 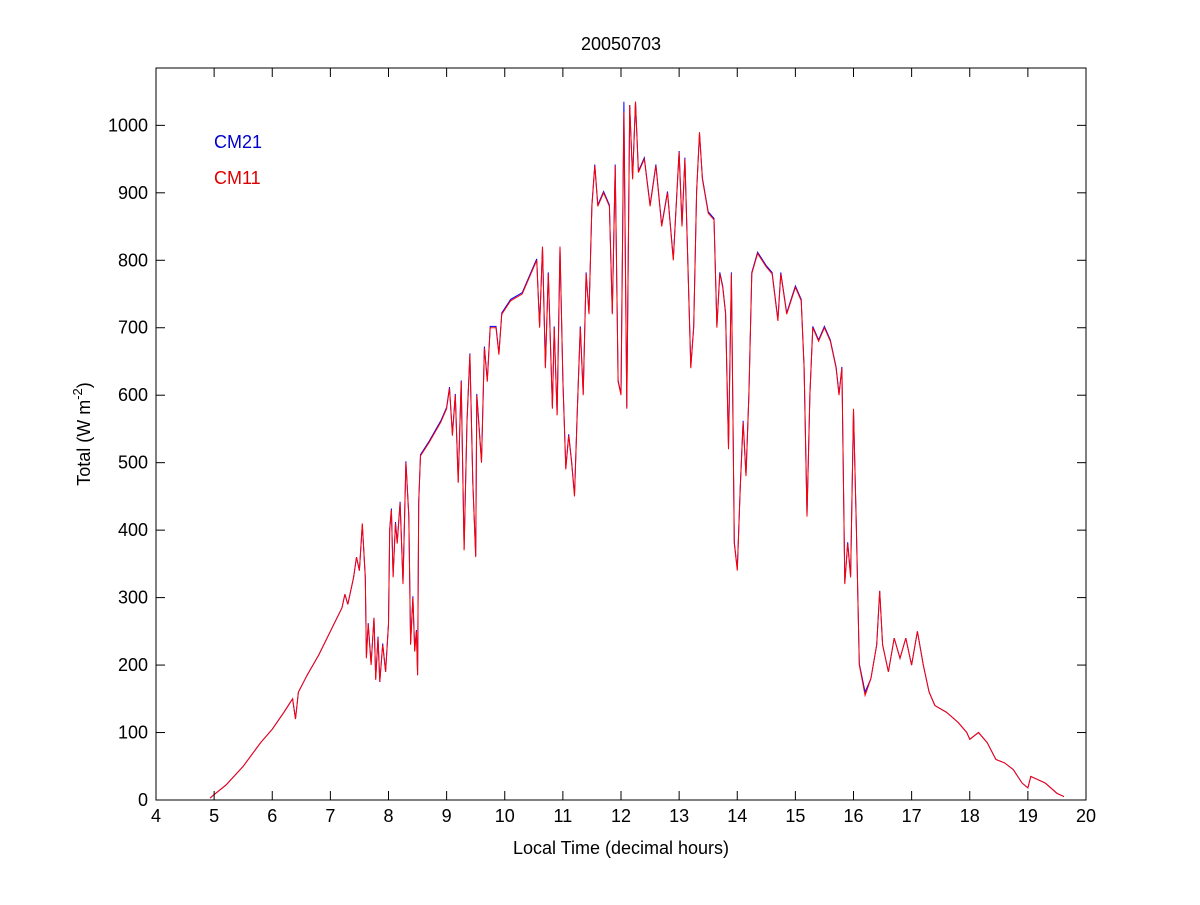 What do you see at coordinates (1086, 816) in the screenshot?
I see `x-tick-label: 20` at bounding box center [1086, 816].